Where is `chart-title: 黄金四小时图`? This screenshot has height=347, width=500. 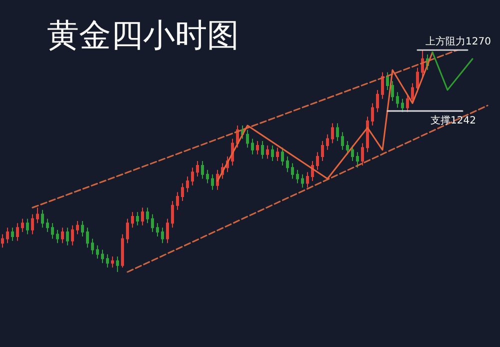 chart-title: 黄金四小时图 is located at coordinates (143, 35).